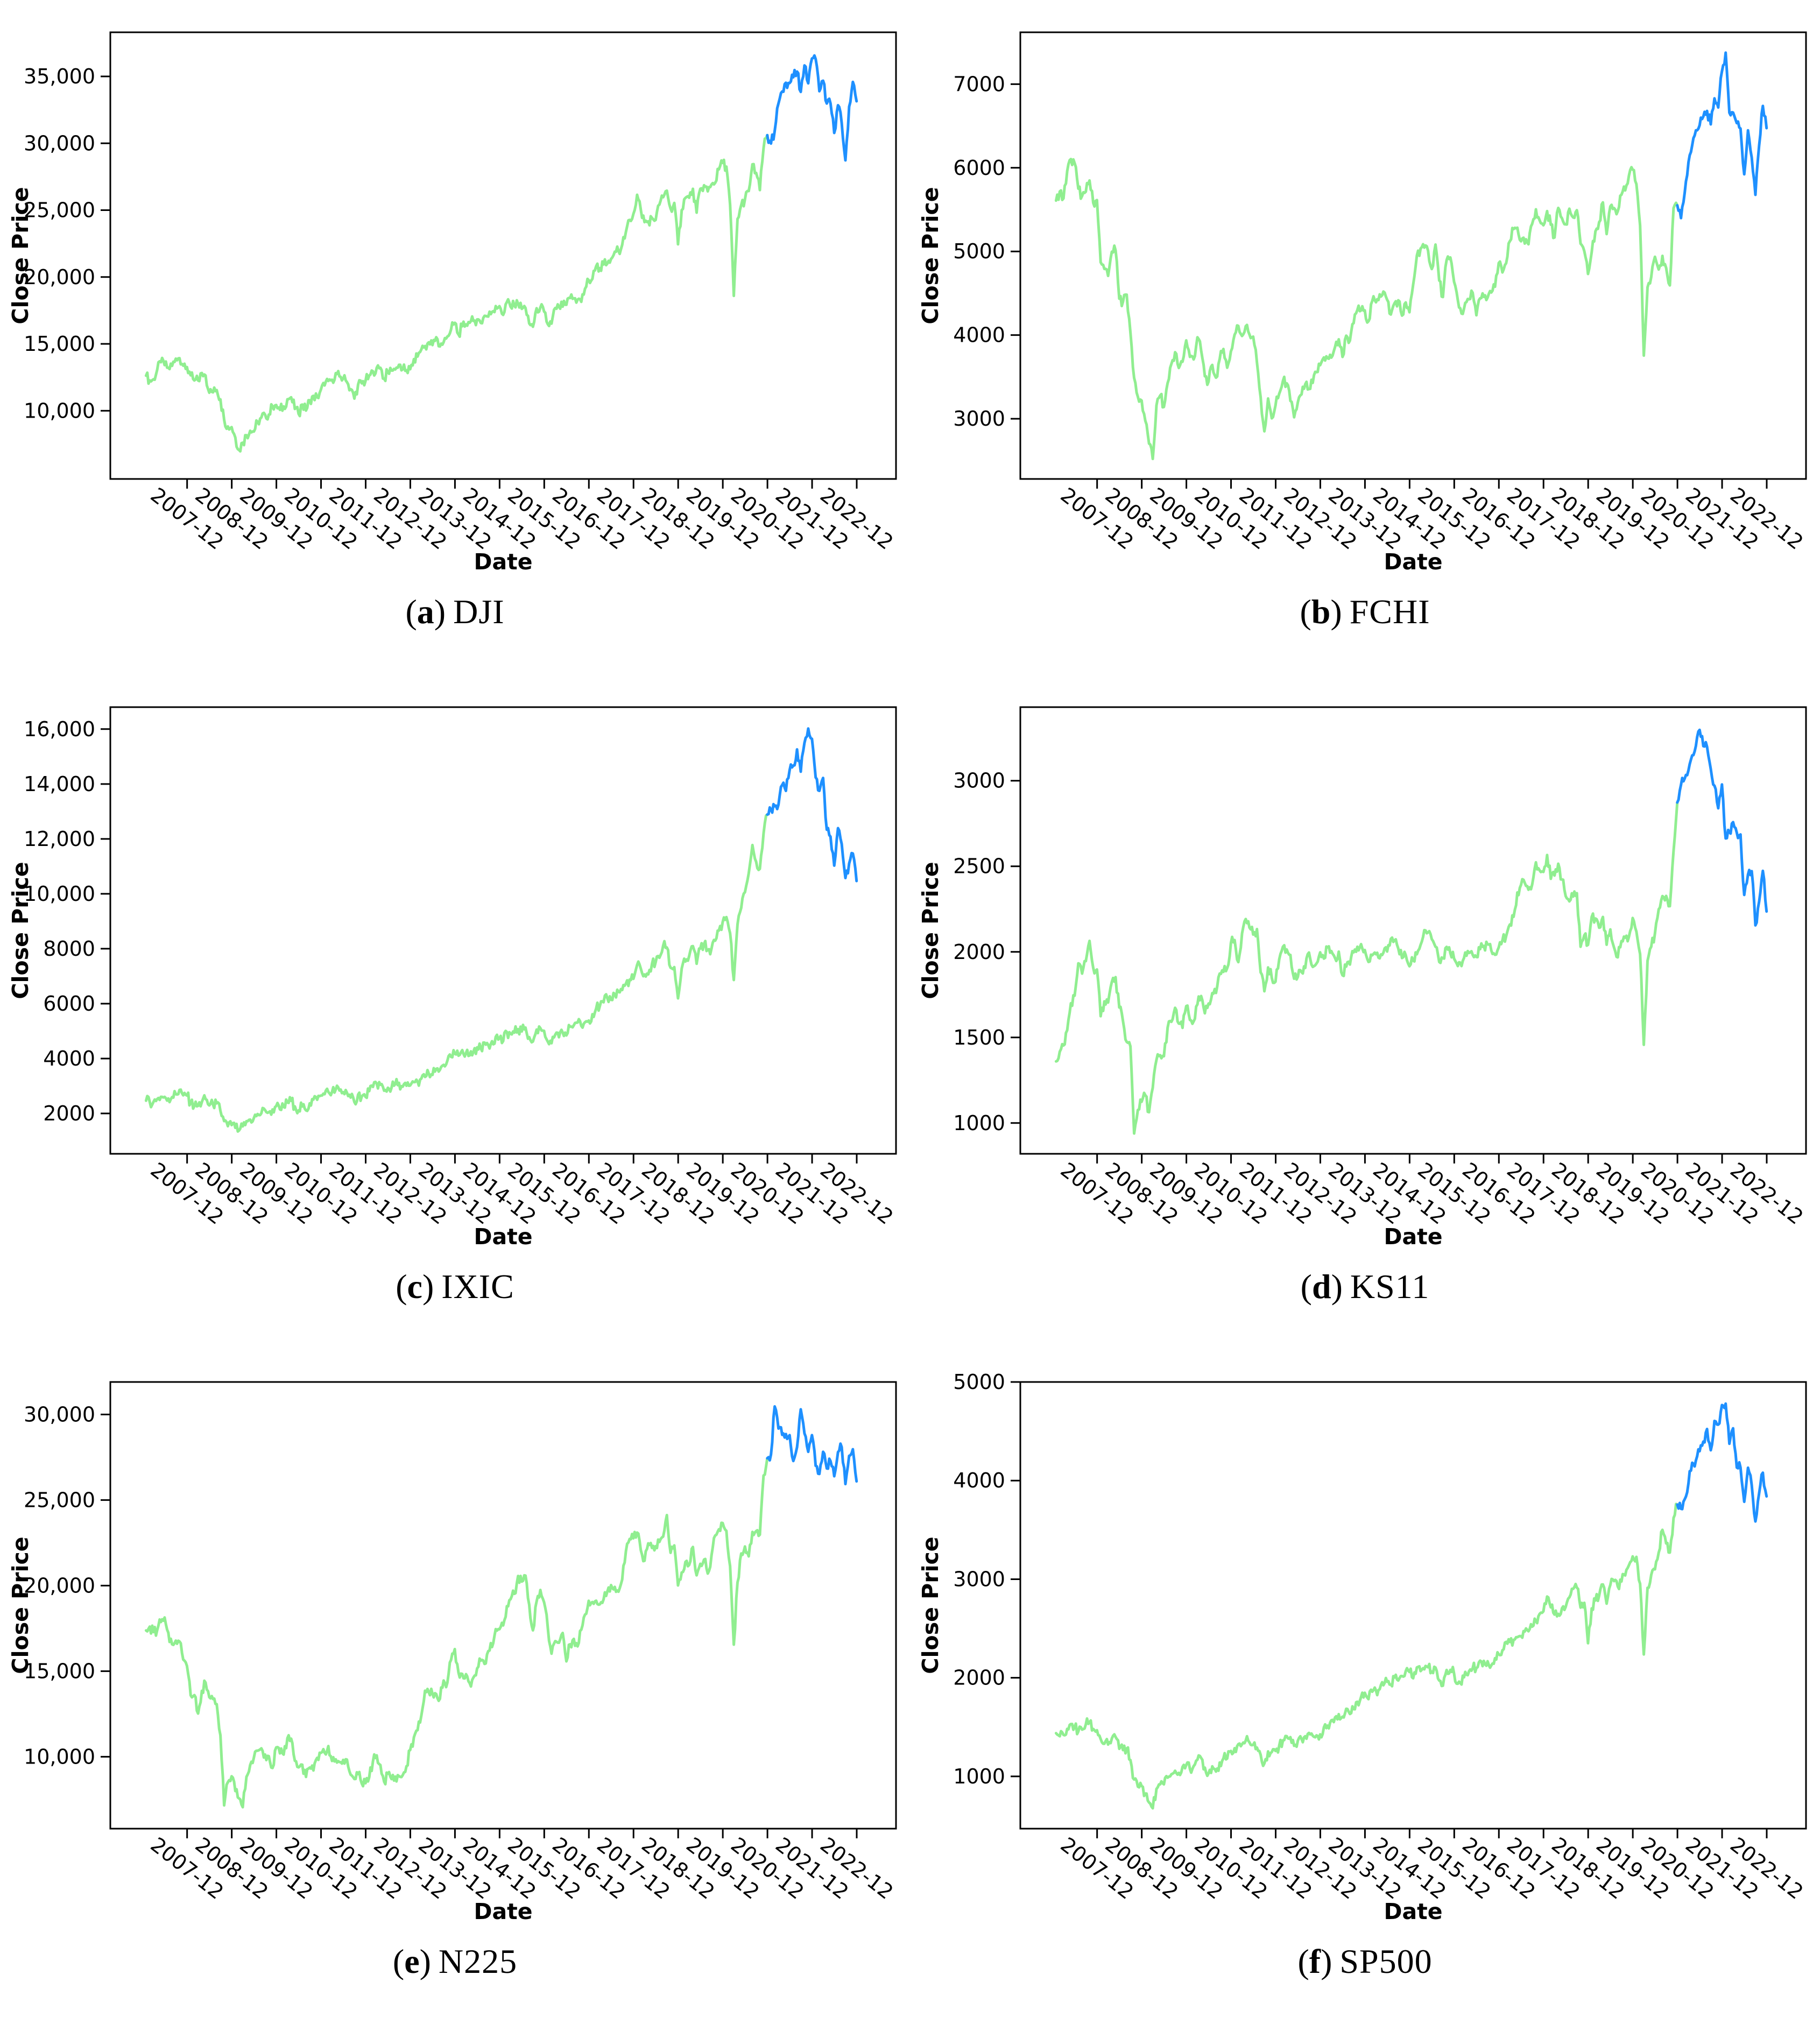 This screenshot has width=1820, height=2024. What do you see at coordinates (414, 1286) in the screenshot?
I see `caption-letter: c` at bounding box center [414, 1286].